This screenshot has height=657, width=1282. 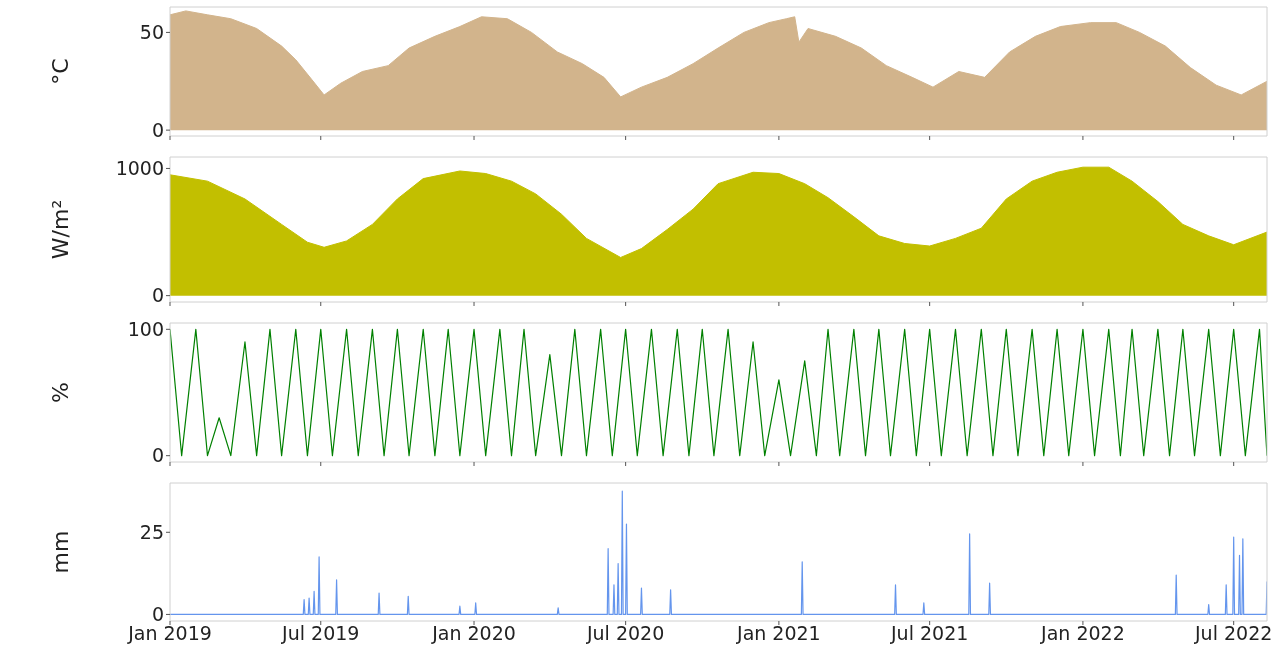 What do you see at coordinates (60, 552) in the screenshot?
I see `y-axis-title: mm` at bounding box center [60, 552].